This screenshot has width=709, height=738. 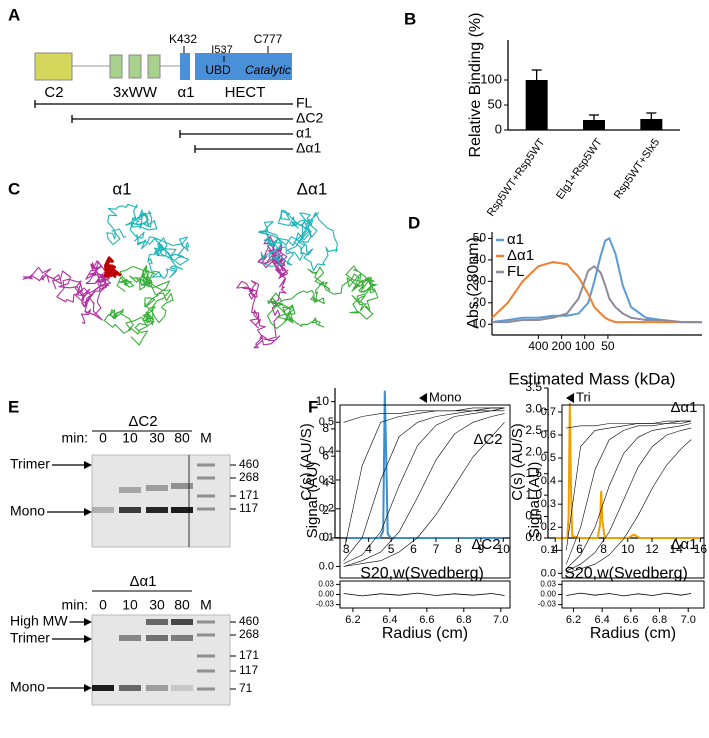 I want to click on y-axis-title: Abs (280nm), so click(x=473, y=283).